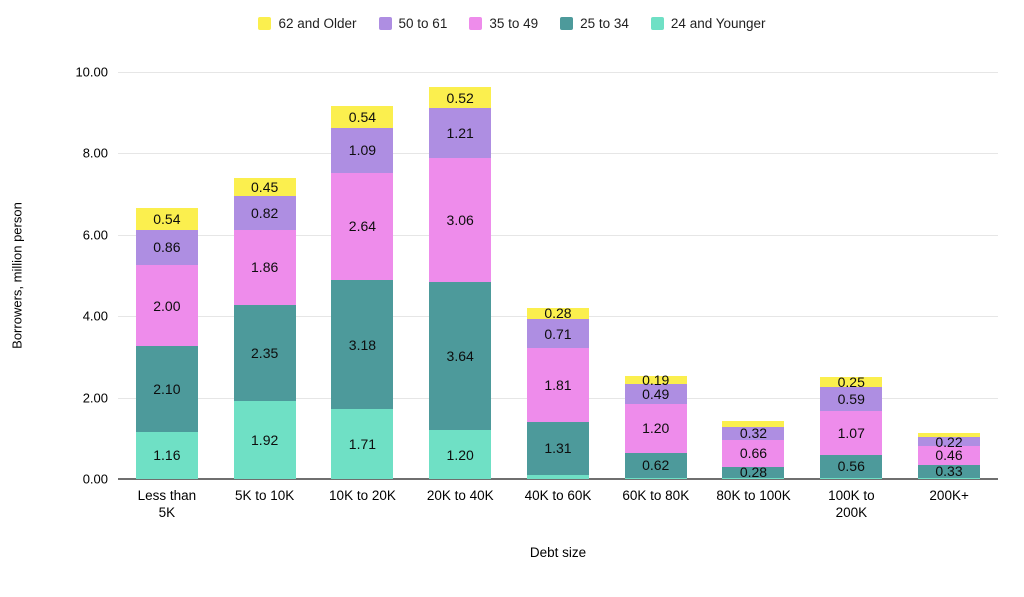 This screenshot has width=1024, height=597. I want to click on bar-segment: 1.31, so click(557, 448).